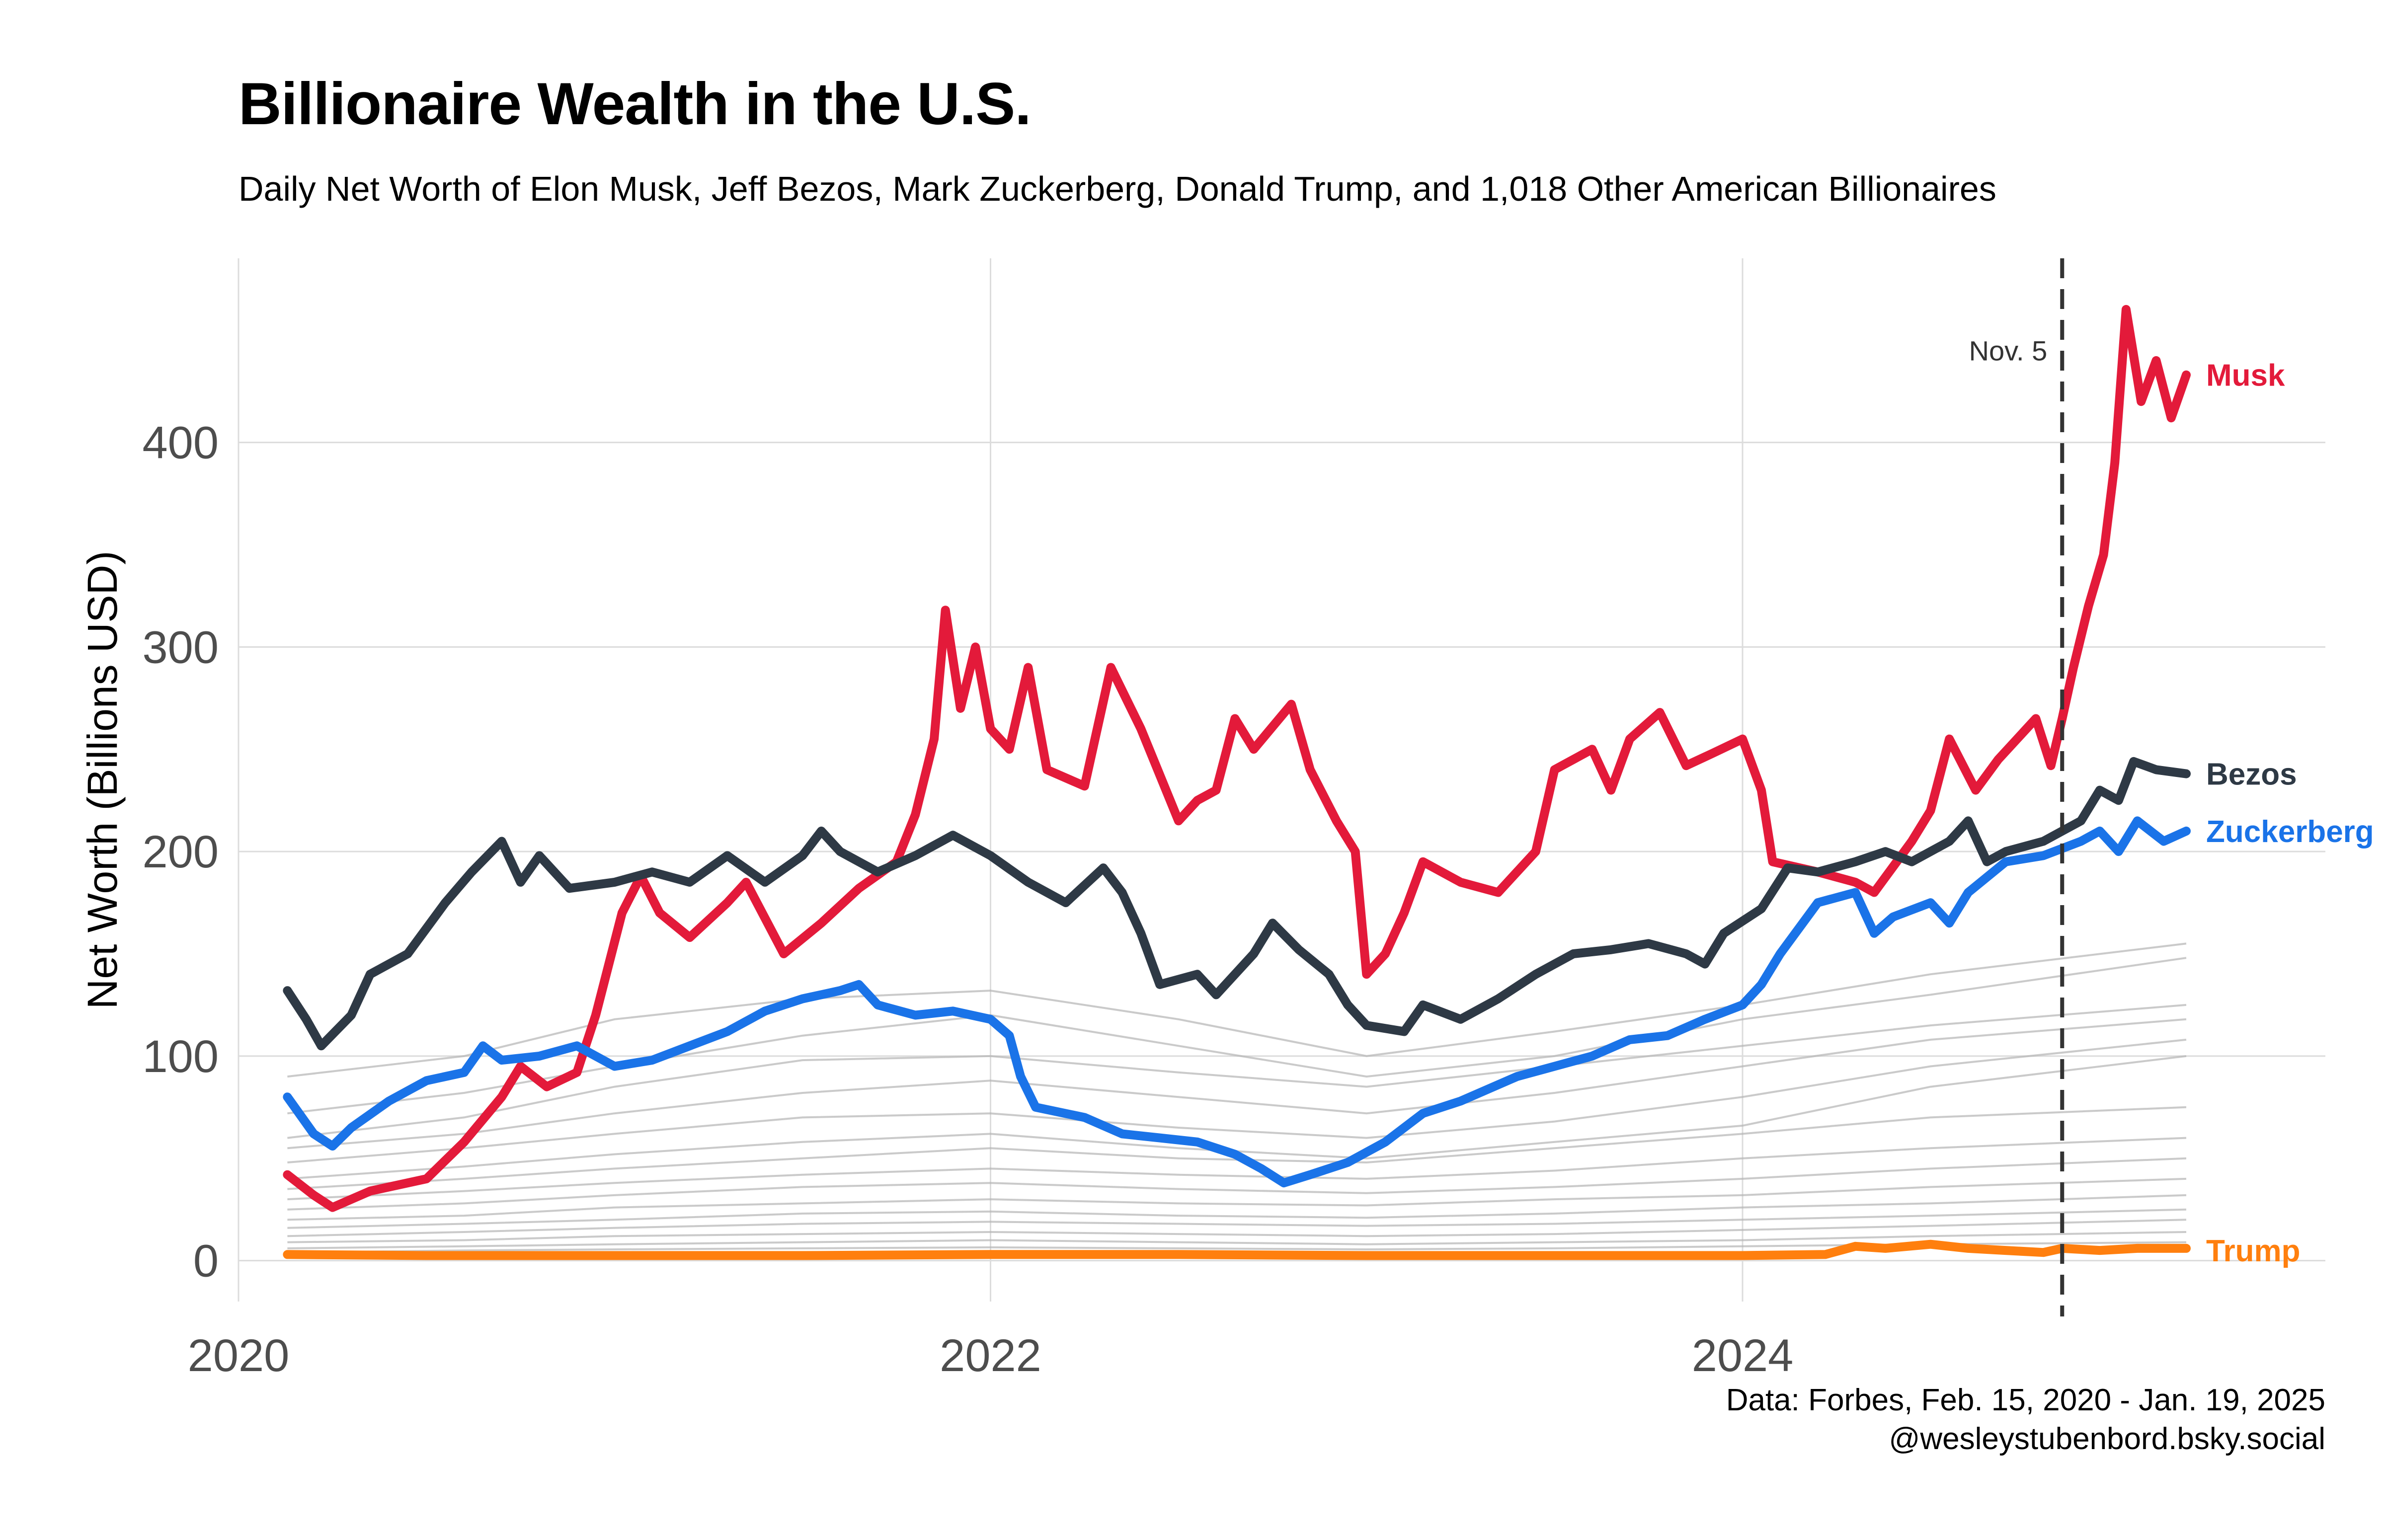 This screenshot has width=2385, height=1540. What do you see at coordinates (990, 1355) in the screenshot?
I see `x-tick-label: 2022` at bounding box center [990, 1355].